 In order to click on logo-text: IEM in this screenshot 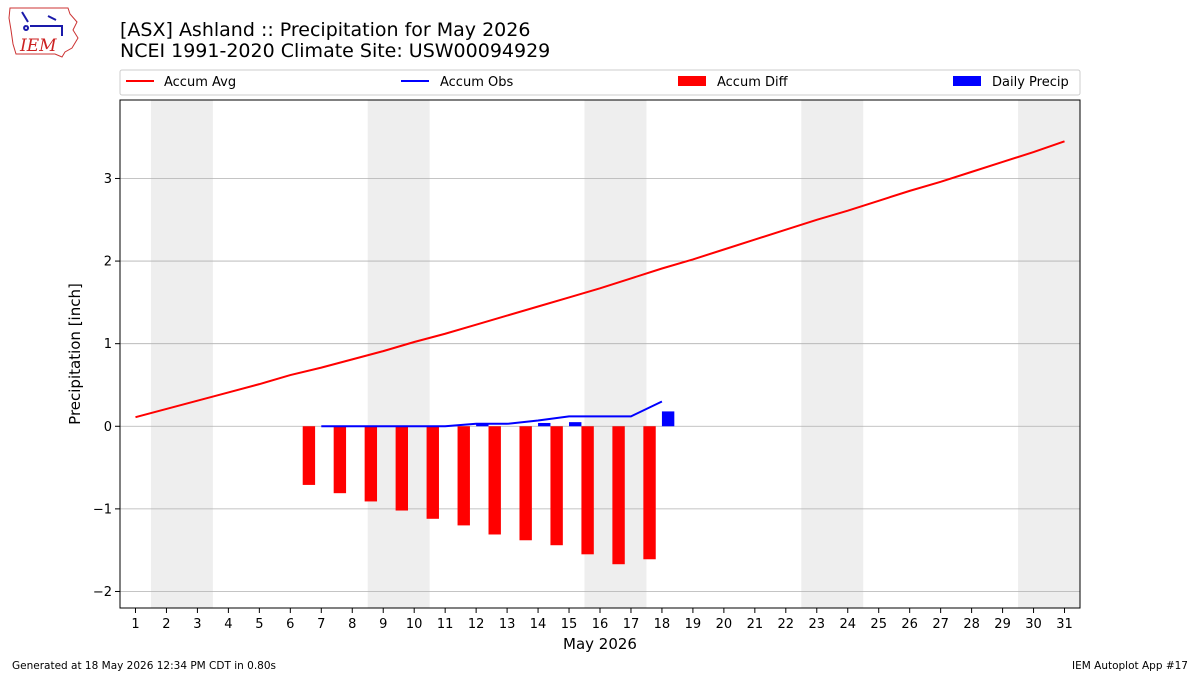, I will do `click(38, 46)`.